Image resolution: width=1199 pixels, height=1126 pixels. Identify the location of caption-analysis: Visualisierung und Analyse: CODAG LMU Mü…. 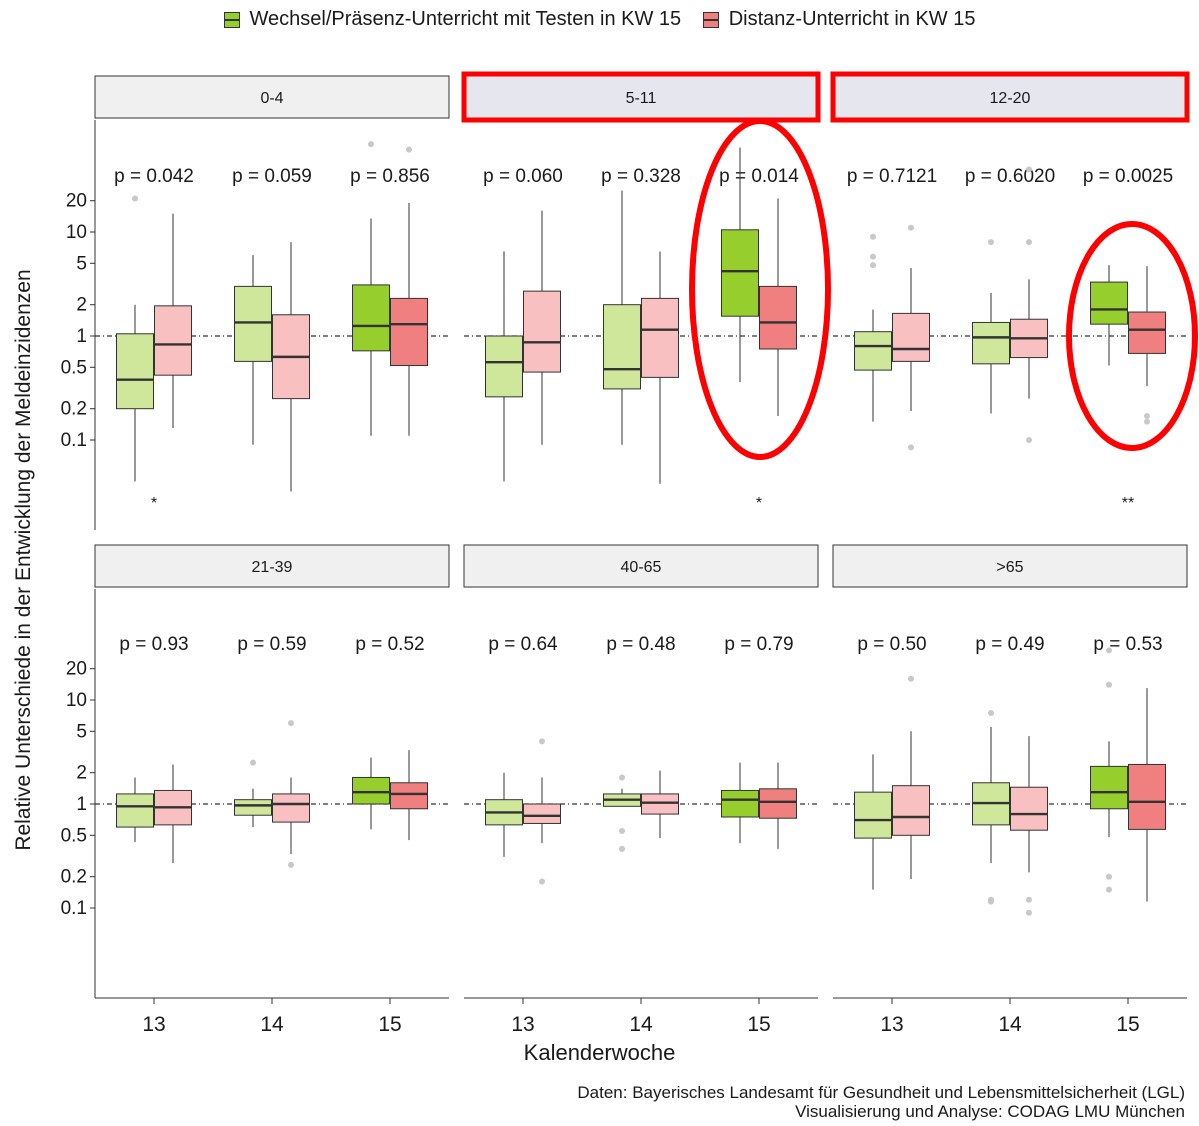
(990, 1111).